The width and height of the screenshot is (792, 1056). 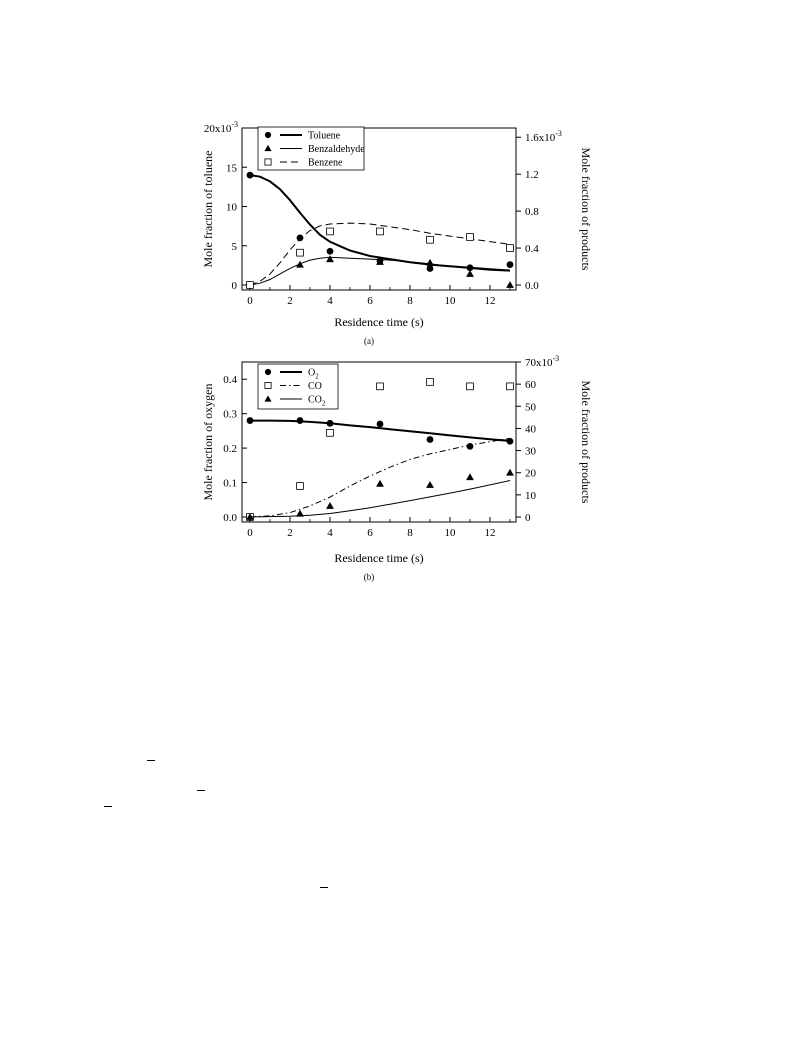 What do you see at coordinates (230, 484) in the screenshot?
I see `y-tick-label: 0.1` at bounding box center [230, 484].